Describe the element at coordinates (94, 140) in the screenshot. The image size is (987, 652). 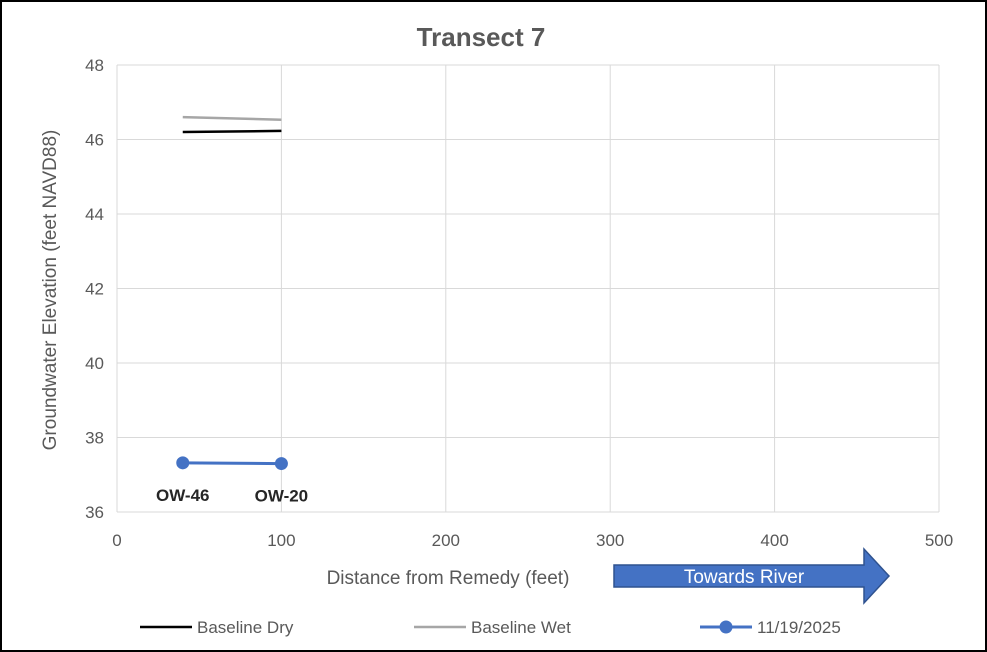
I see `y-tick-label: 46` at that location.